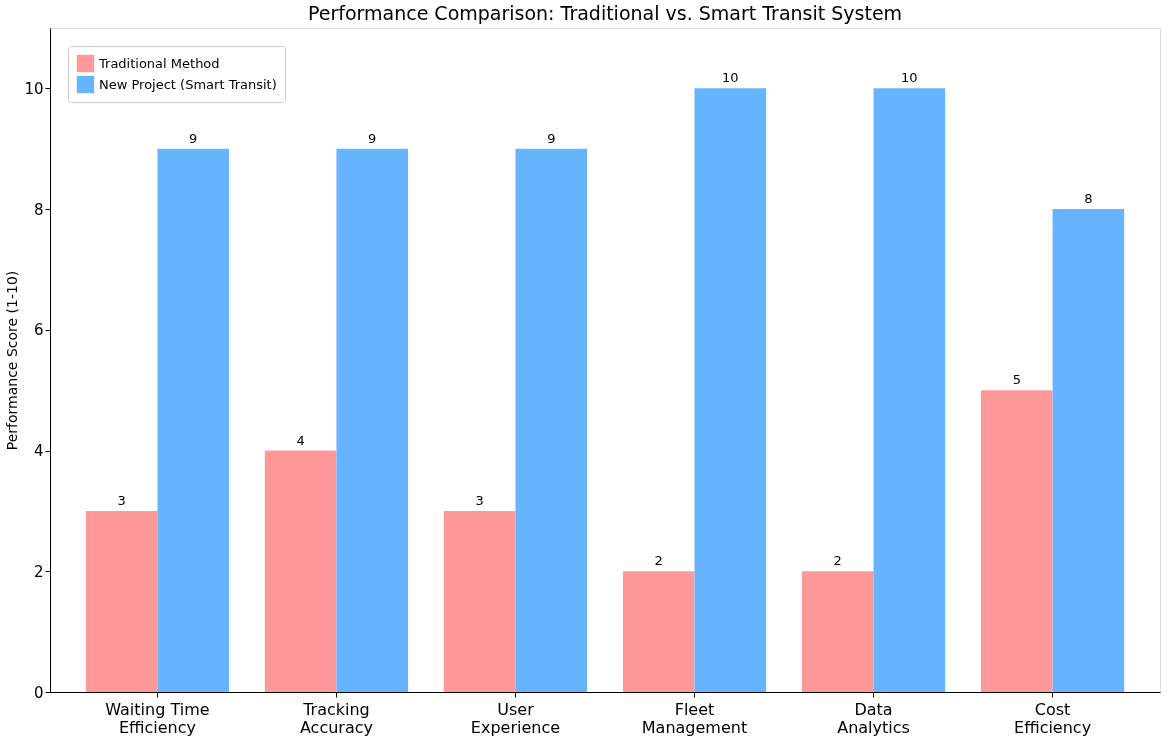  What do you see at coordinates (38, 692) in the screenshot?
I see `y-tick-label: 0` at bounding box center [38, 692].